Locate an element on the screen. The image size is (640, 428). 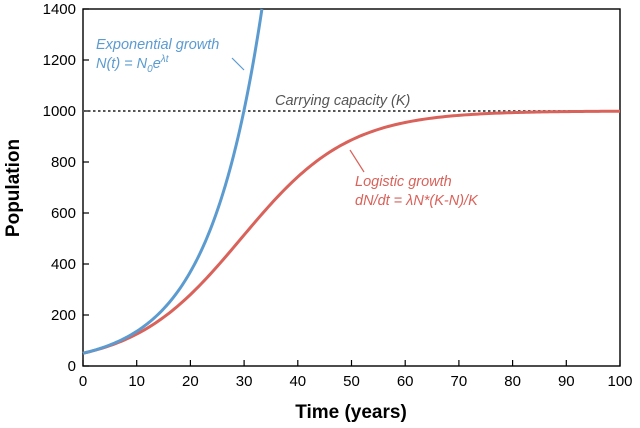
x-tick-label: 50 is located at coordinates (351, 381).